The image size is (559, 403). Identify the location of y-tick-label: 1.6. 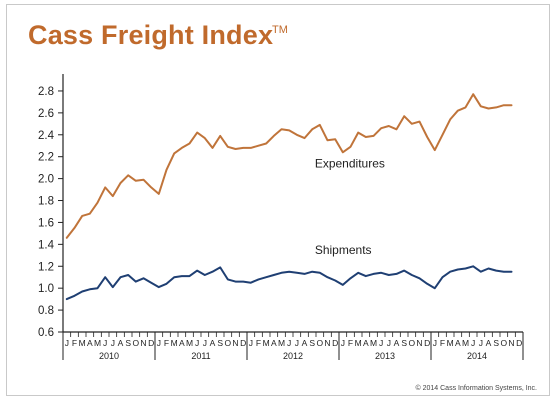
(46, 223).